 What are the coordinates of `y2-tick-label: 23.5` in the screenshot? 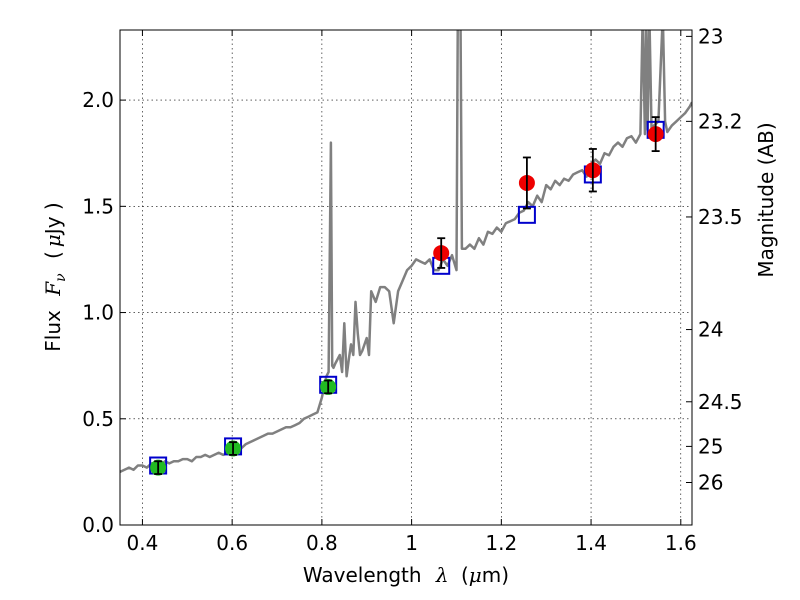 It's located at (720, 217).